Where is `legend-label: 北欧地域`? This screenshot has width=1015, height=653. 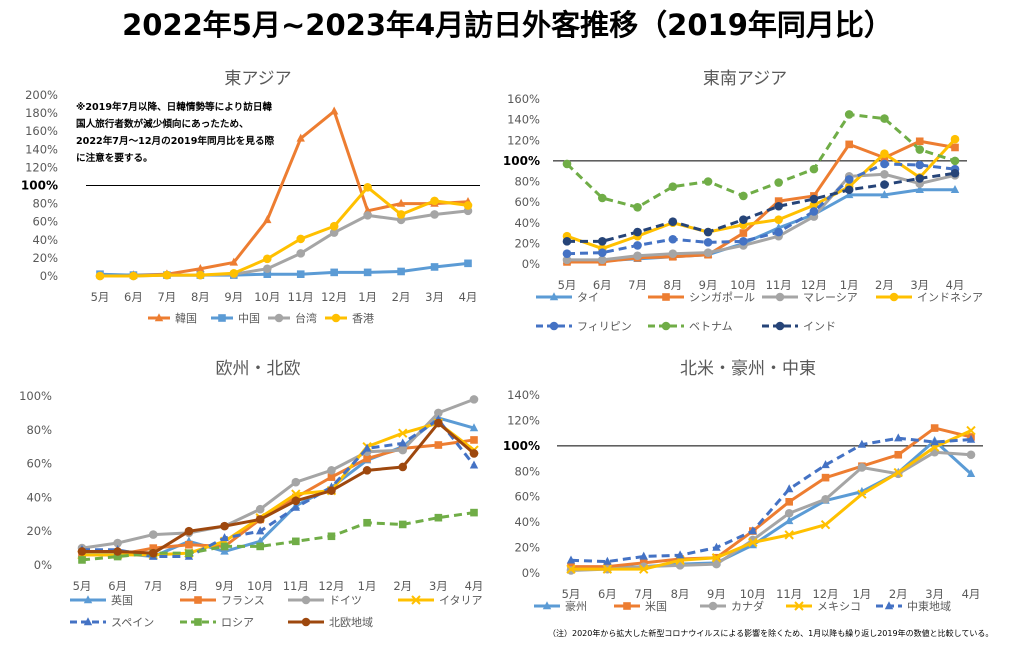 legend-label: 北欧地域 is located at coordinates (351, 622).